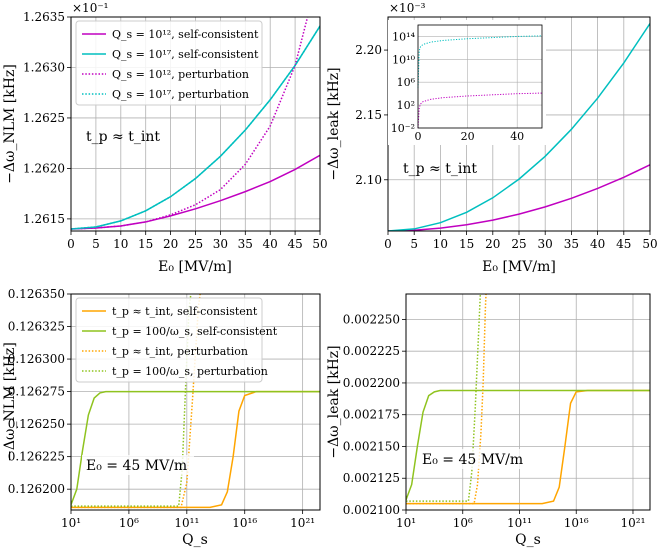 This screenshot has height=553, width=664. What do you see at coordinates (334, 401) in the screenshot?
I see `y-axis-label: −Δω_leak [kHz]` at bounding box center [334, 401].